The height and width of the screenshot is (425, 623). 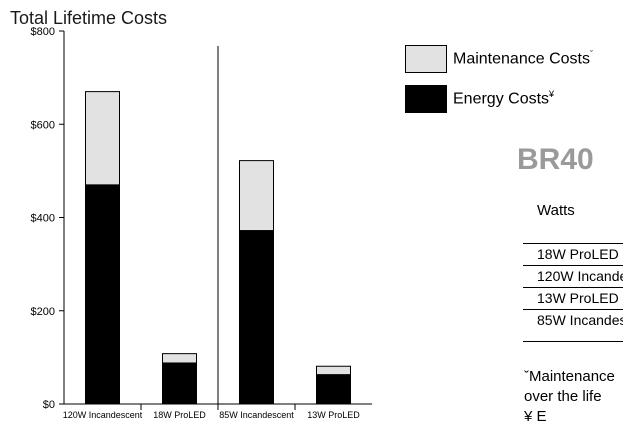 What do you see at coordinates (426, 99) in the screenshot?
I see `legend-swatch-energy` at bounding box center [426, 99].